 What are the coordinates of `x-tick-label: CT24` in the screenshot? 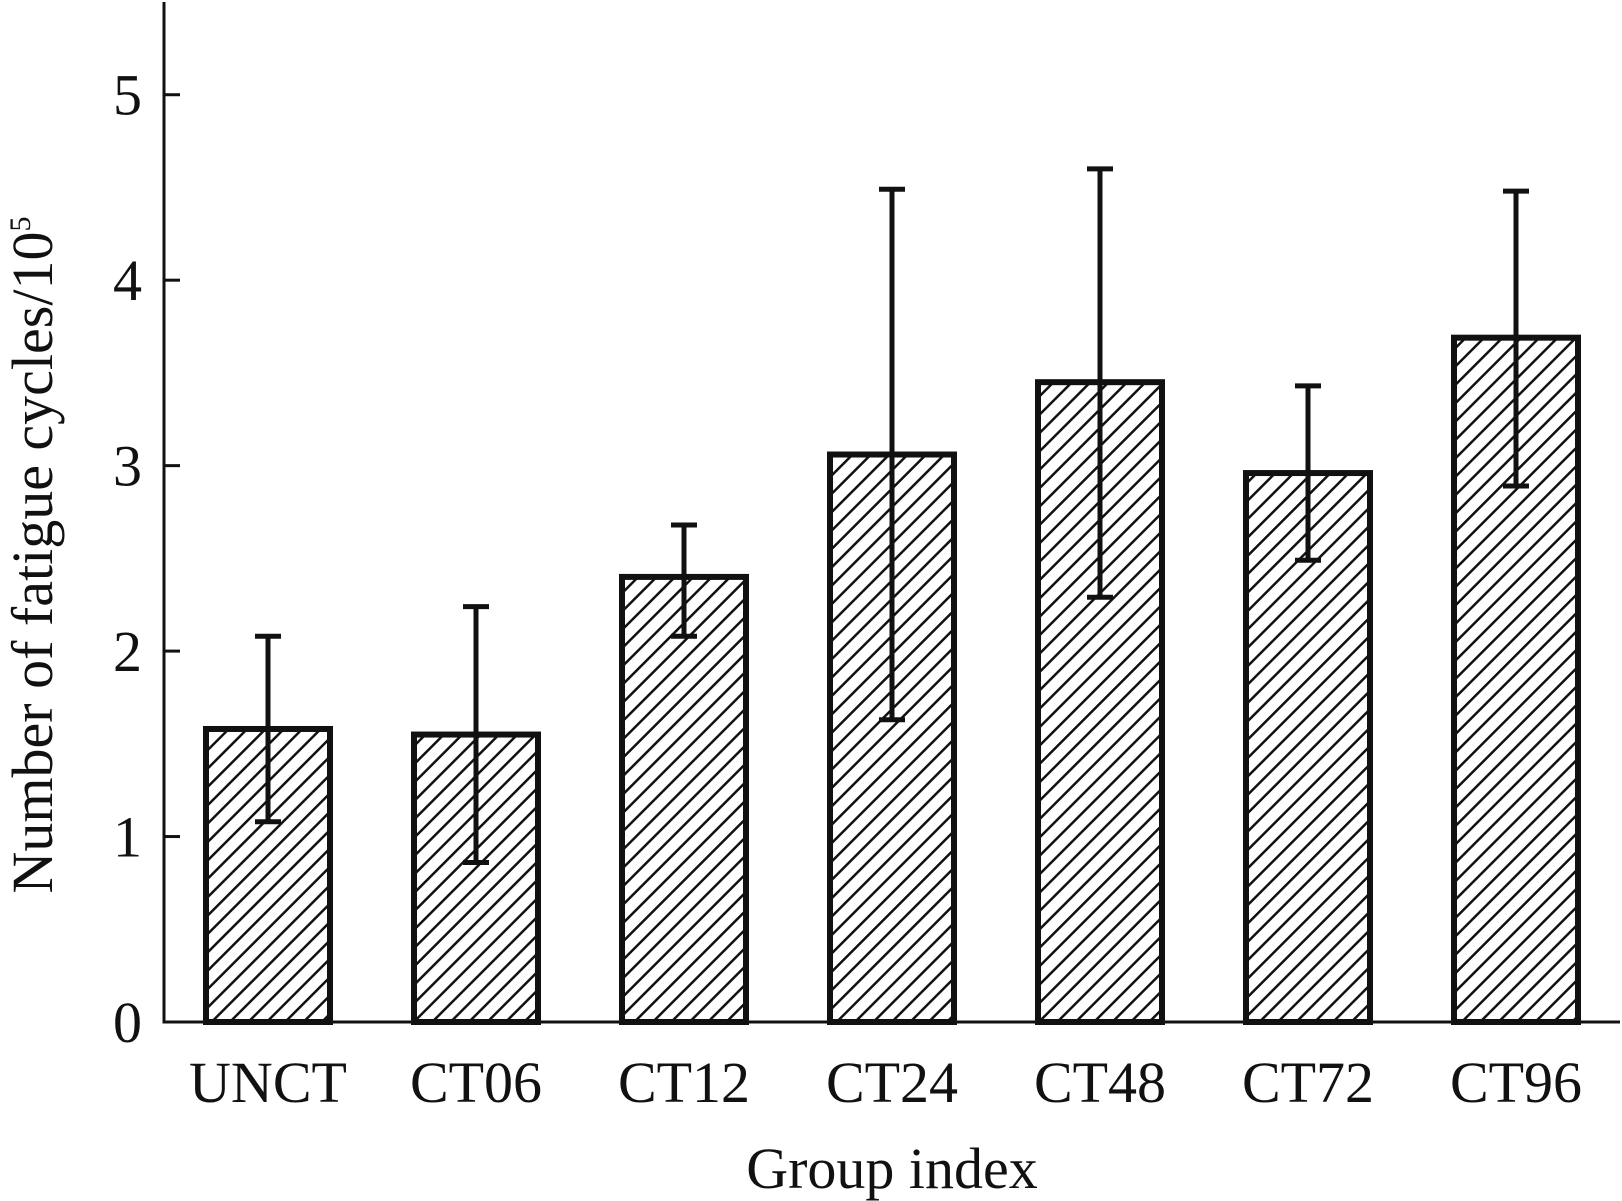 It's located at (892, 1082).